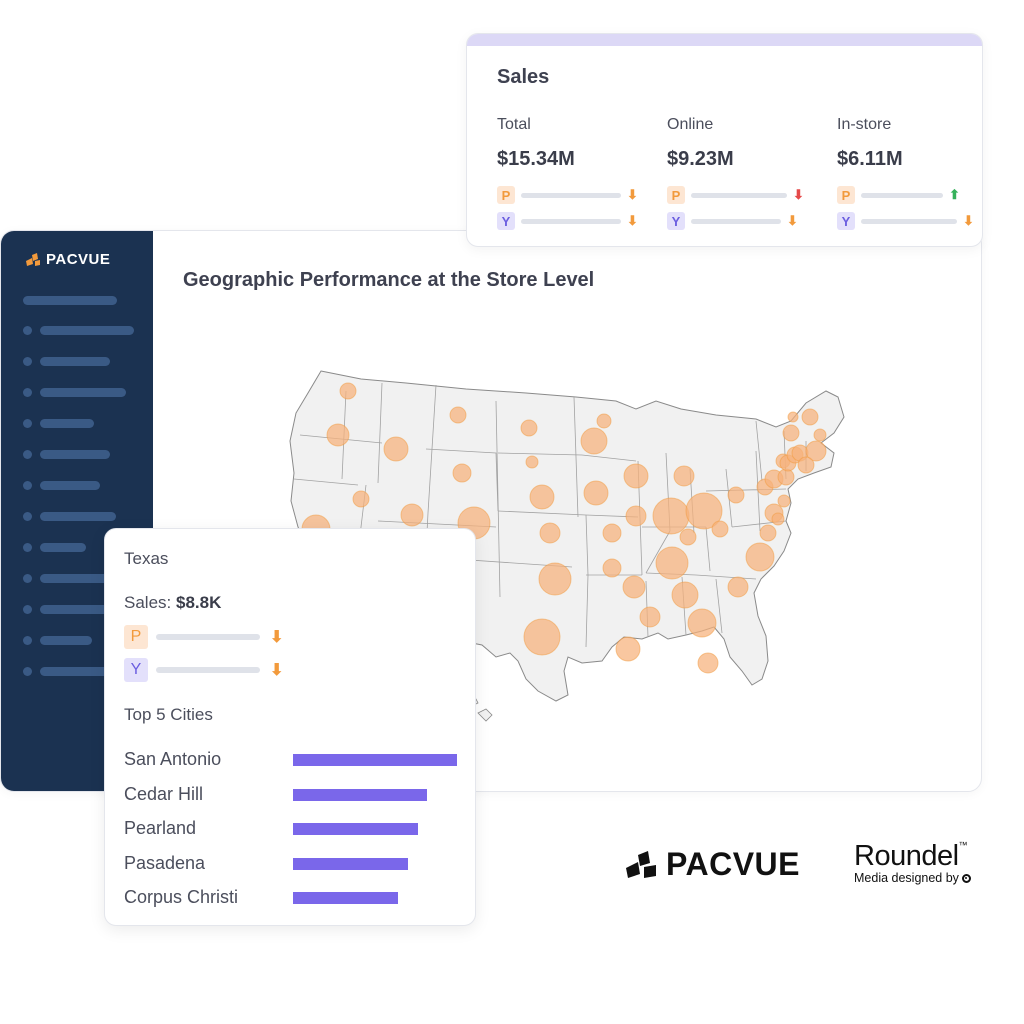  I want to click on metric-label: Total, so click(514, 124).